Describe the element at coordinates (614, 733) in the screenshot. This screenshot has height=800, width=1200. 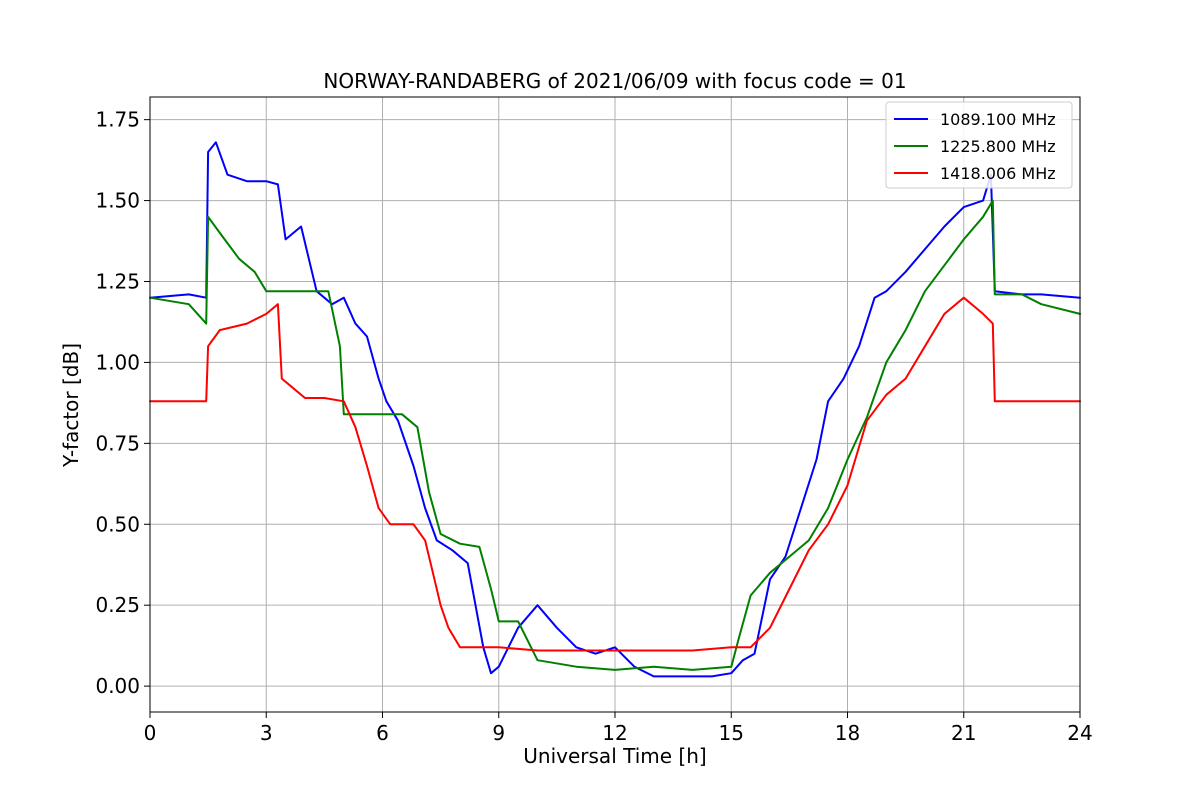
I see `x-tick-label: 12` at that location.